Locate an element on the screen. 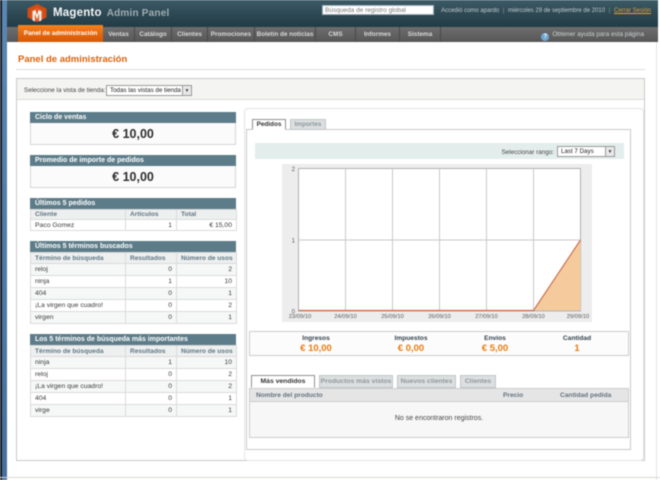 Image resolution: width=660 pixels, height=480 pixels. svg-text: 1 is located at coordinates (294, 242).